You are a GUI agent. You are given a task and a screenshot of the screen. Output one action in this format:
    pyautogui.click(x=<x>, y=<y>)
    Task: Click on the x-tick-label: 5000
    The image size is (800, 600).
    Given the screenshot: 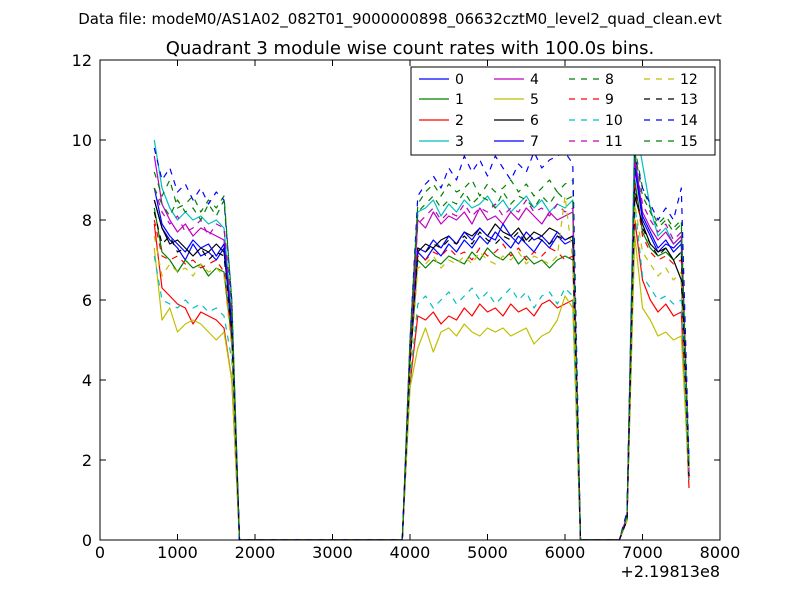 What is the action you would take?
    pyautogui.click(x=487, y=552)
    